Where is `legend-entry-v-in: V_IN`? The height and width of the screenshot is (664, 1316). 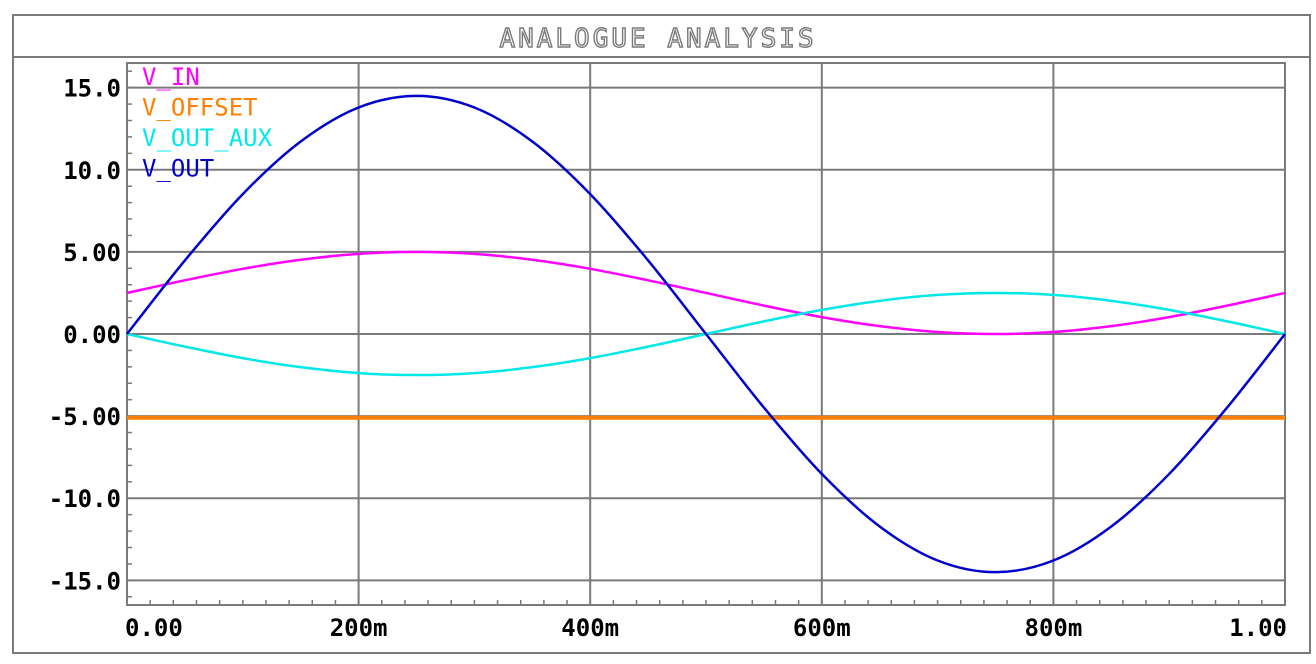
legend-entry-v-in: V_IN is located at coordinates (171, 77).